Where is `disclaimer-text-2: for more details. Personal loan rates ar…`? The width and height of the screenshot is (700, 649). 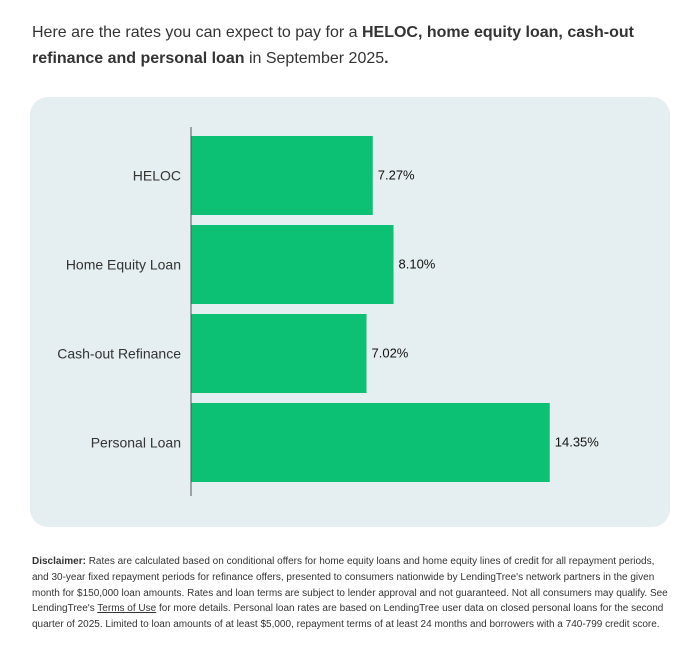 disclaimer-text-2: for more details. Personal loan rates ar… is located at coordinates (348, 617).